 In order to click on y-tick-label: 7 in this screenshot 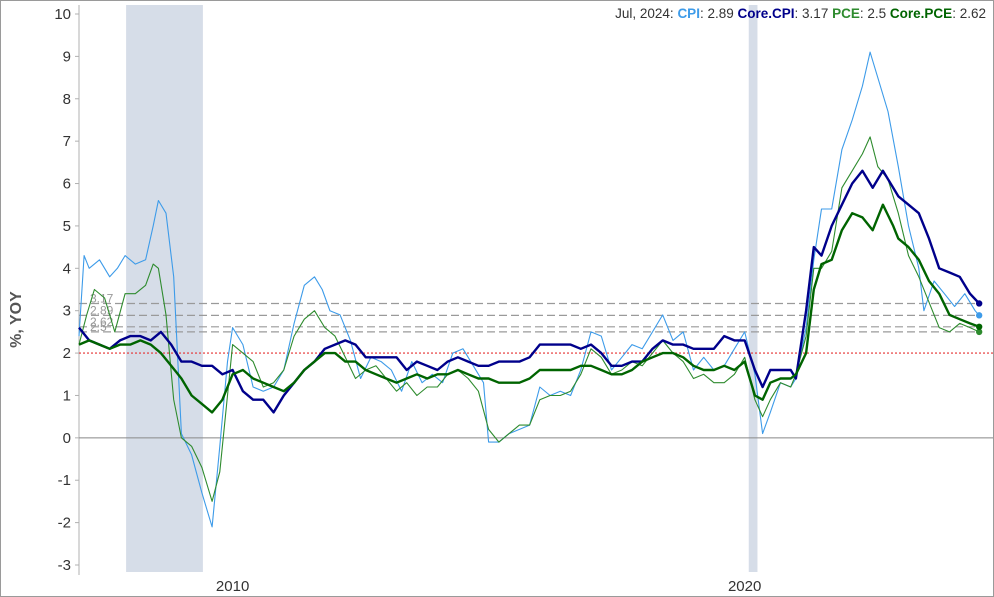, I will do `click(67, 141)`.